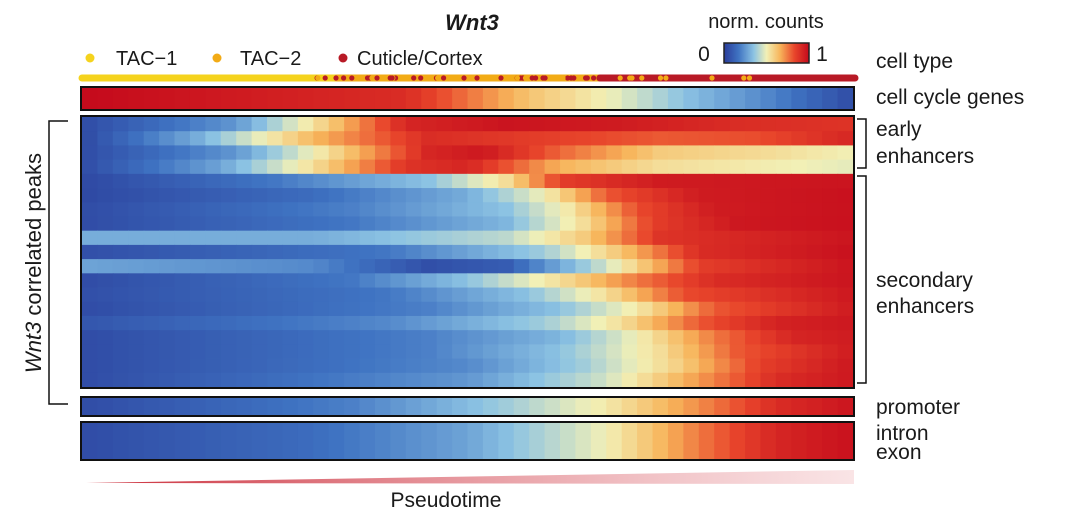  What do you see at coordinates (914, 61) in the screenshot?
I see `cell-type-label: cell type` at bounding box center [914, 61].